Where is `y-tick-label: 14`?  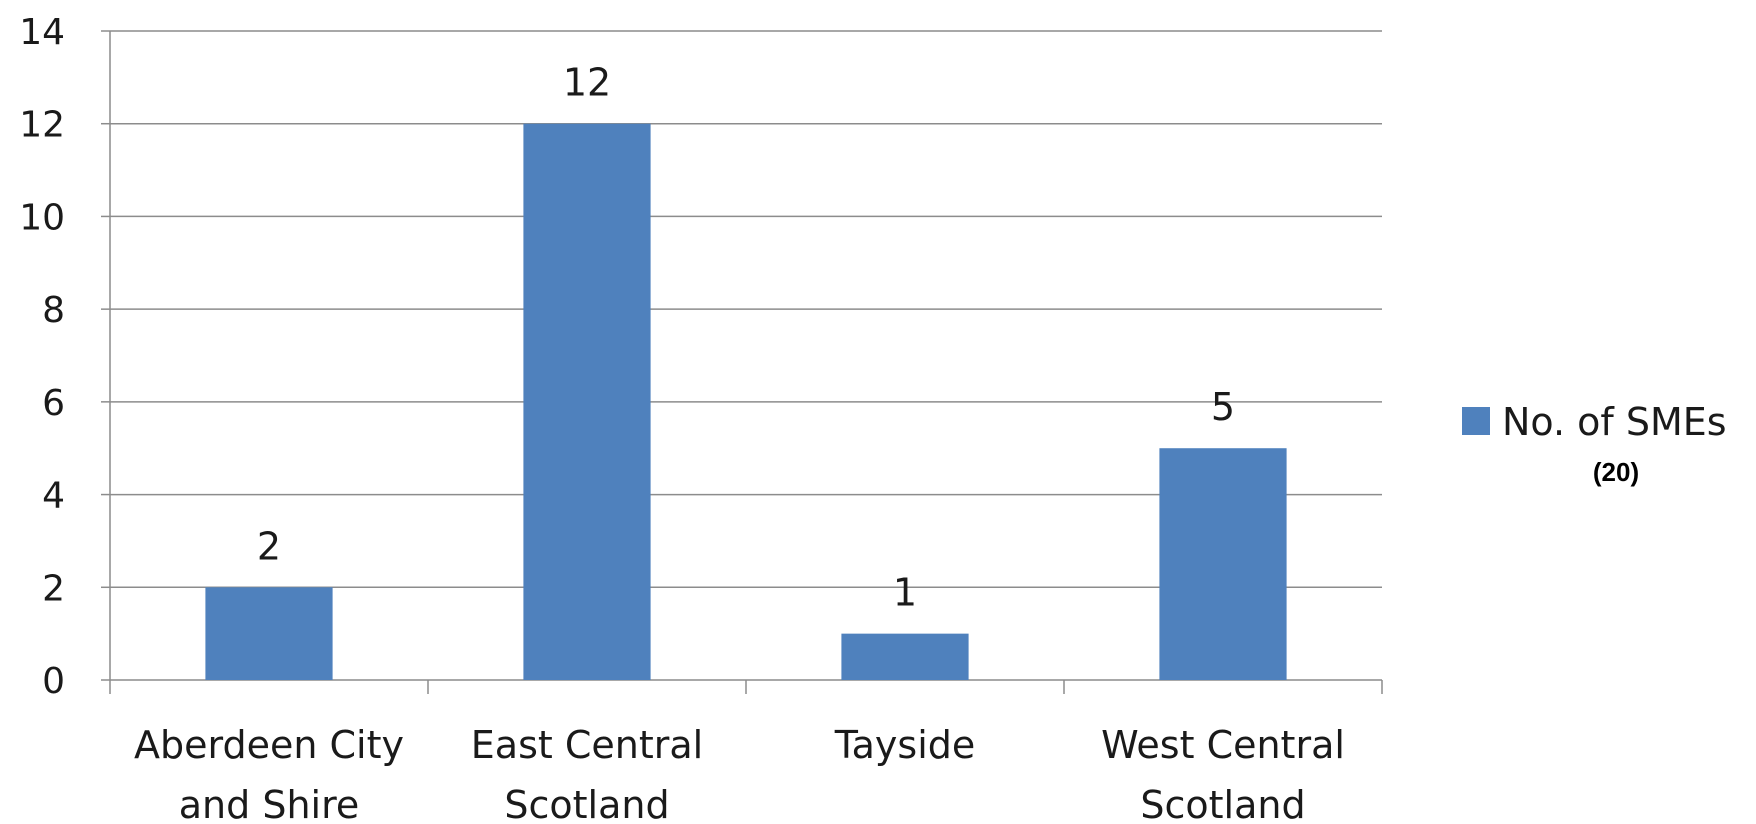
y-tick-label: 14 is located at coordinates (42, 32).